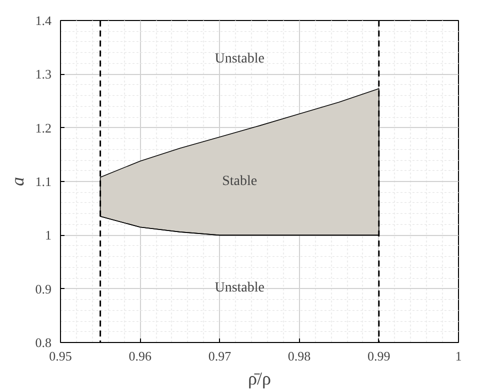  What do you see at coordinates (43, 128) in the screenshot?
I see `y-tick-label: 1.2` at bounding box center [43, 128].